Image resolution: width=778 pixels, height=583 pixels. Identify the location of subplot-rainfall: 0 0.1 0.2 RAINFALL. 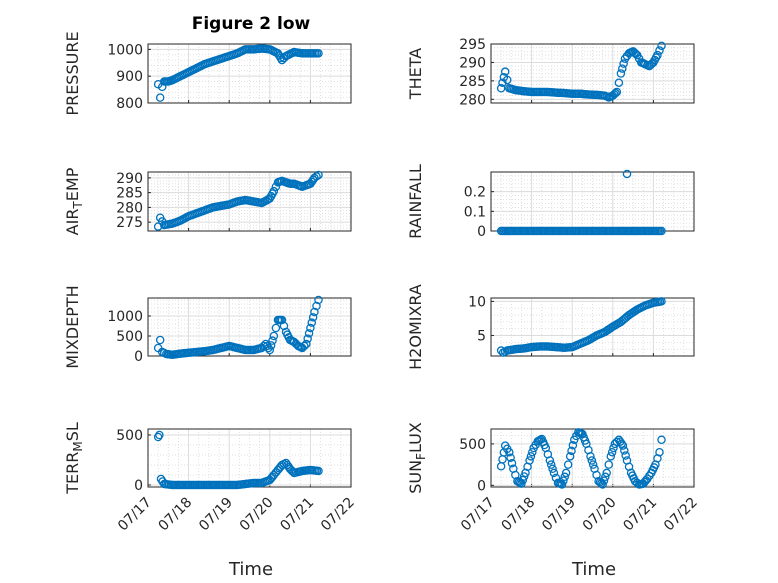
(550, 202).